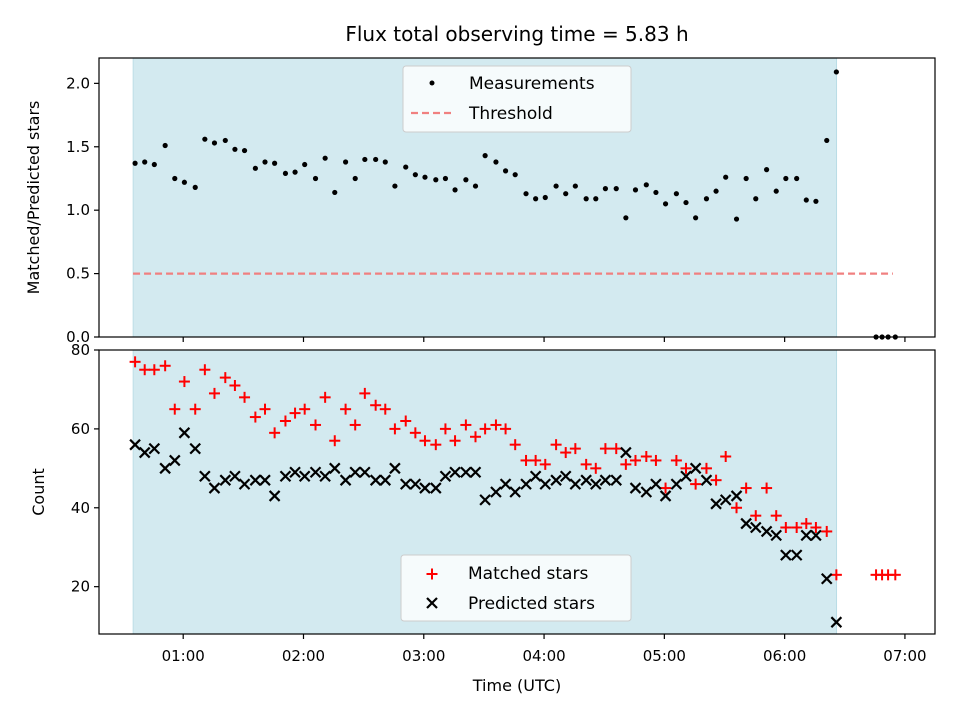 Image resolution: width=960 pixels, height=725 pixels. What do you see at coordinates (544, 339) in the screenshot?
I see `ratio-x-ticks` at bounding box center [544, 339].